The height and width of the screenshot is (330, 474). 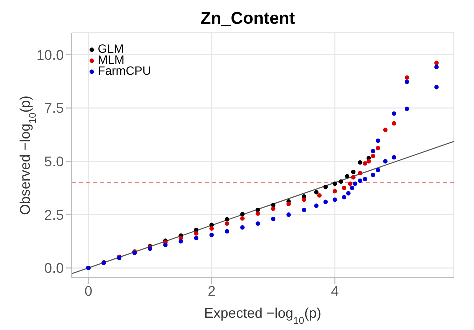 What do you see at coordinates (50, 54) in the screenshot?
I see `y-tick-label: 10.0` at bounding box center [50, 54].